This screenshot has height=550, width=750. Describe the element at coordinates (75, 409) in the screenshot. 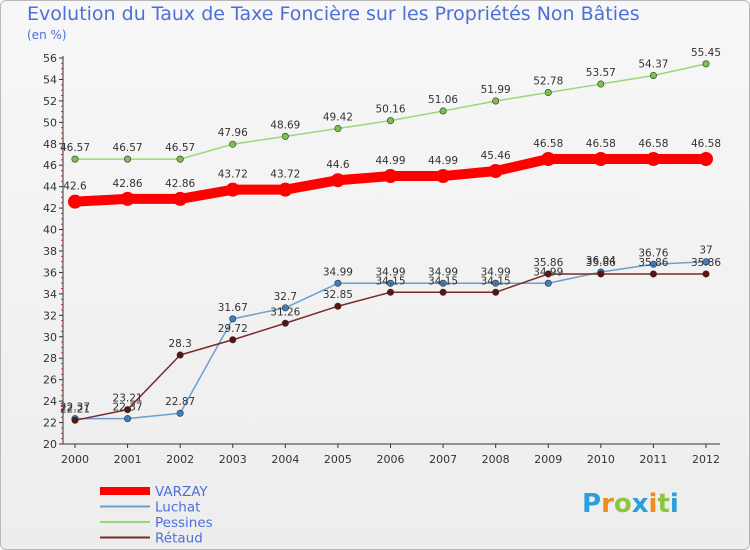

I see `data-label: 22.21` at that location.